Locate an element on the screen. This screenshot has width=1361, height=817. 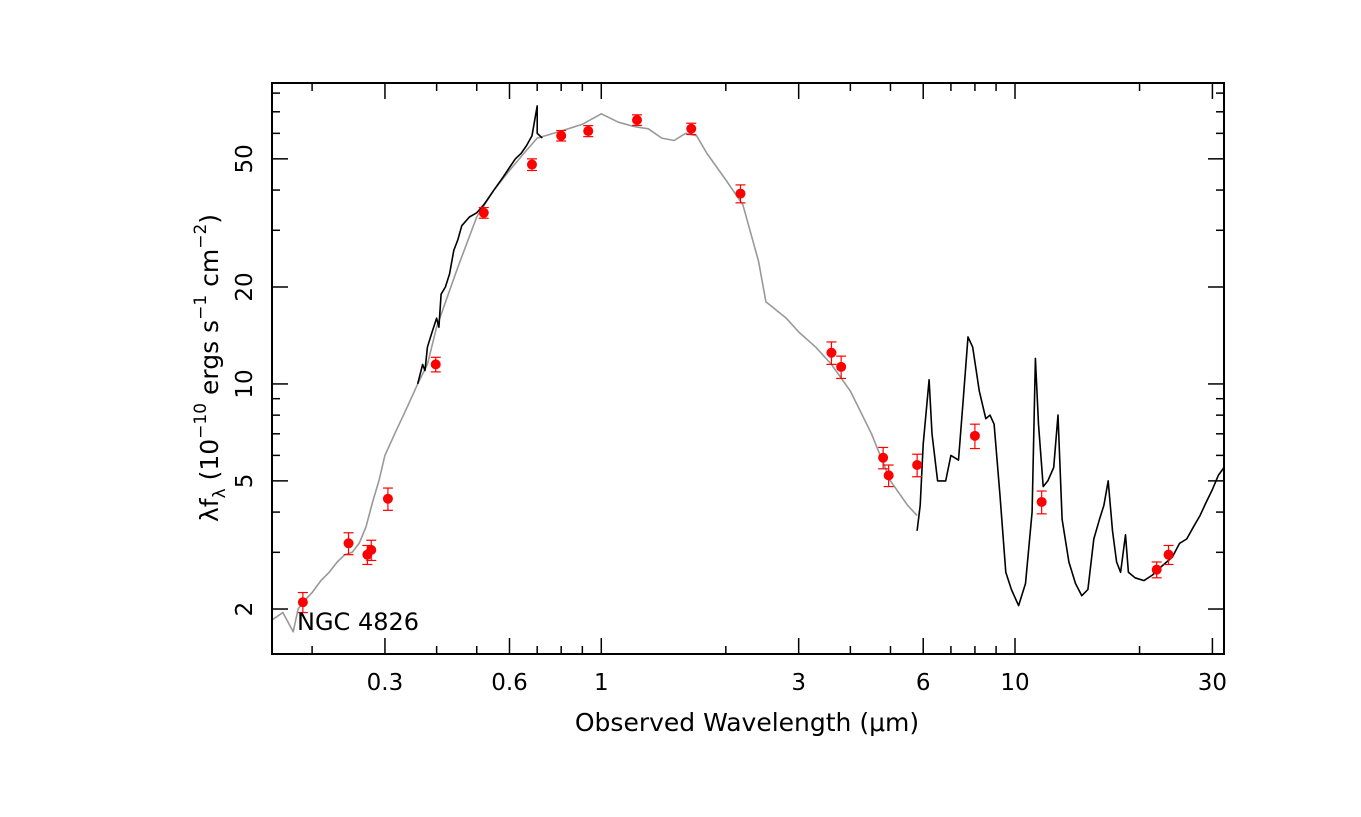
object-label: NGC 4826 is located at coordinates (358, 622).